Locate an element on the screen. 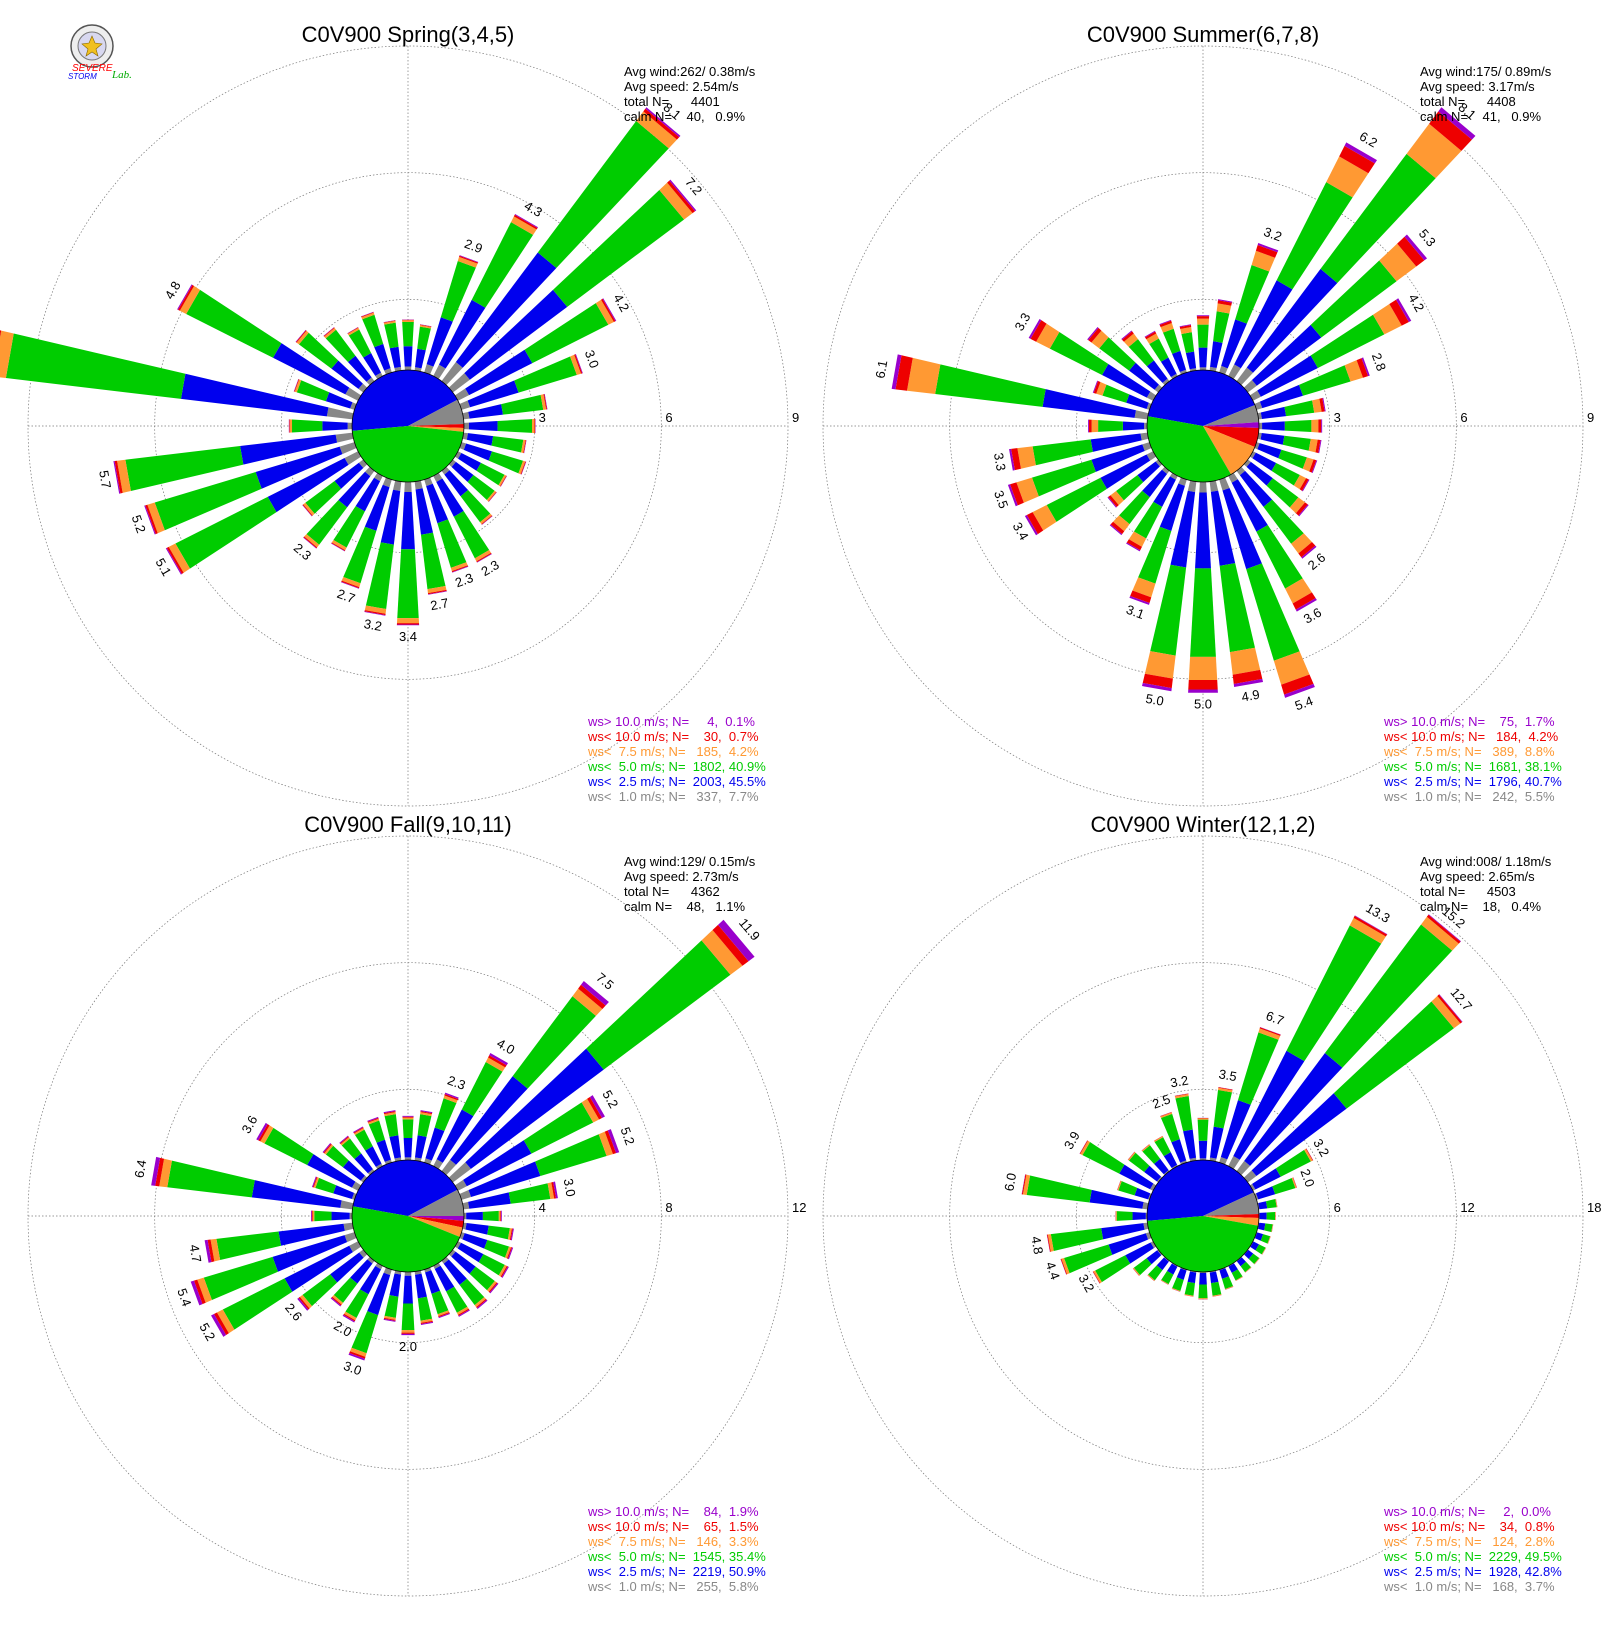 This screenshot has height=1640, width=1620. direction-bar-300: 3.6 is located at coordinates (300, 1152).